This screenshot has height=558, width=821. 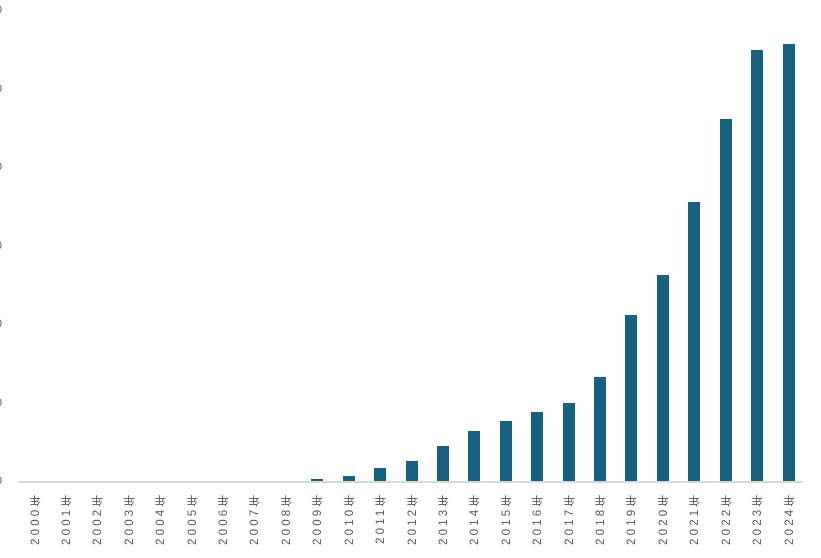 I want to click on bar-2017年, so click(x=568, y=441).